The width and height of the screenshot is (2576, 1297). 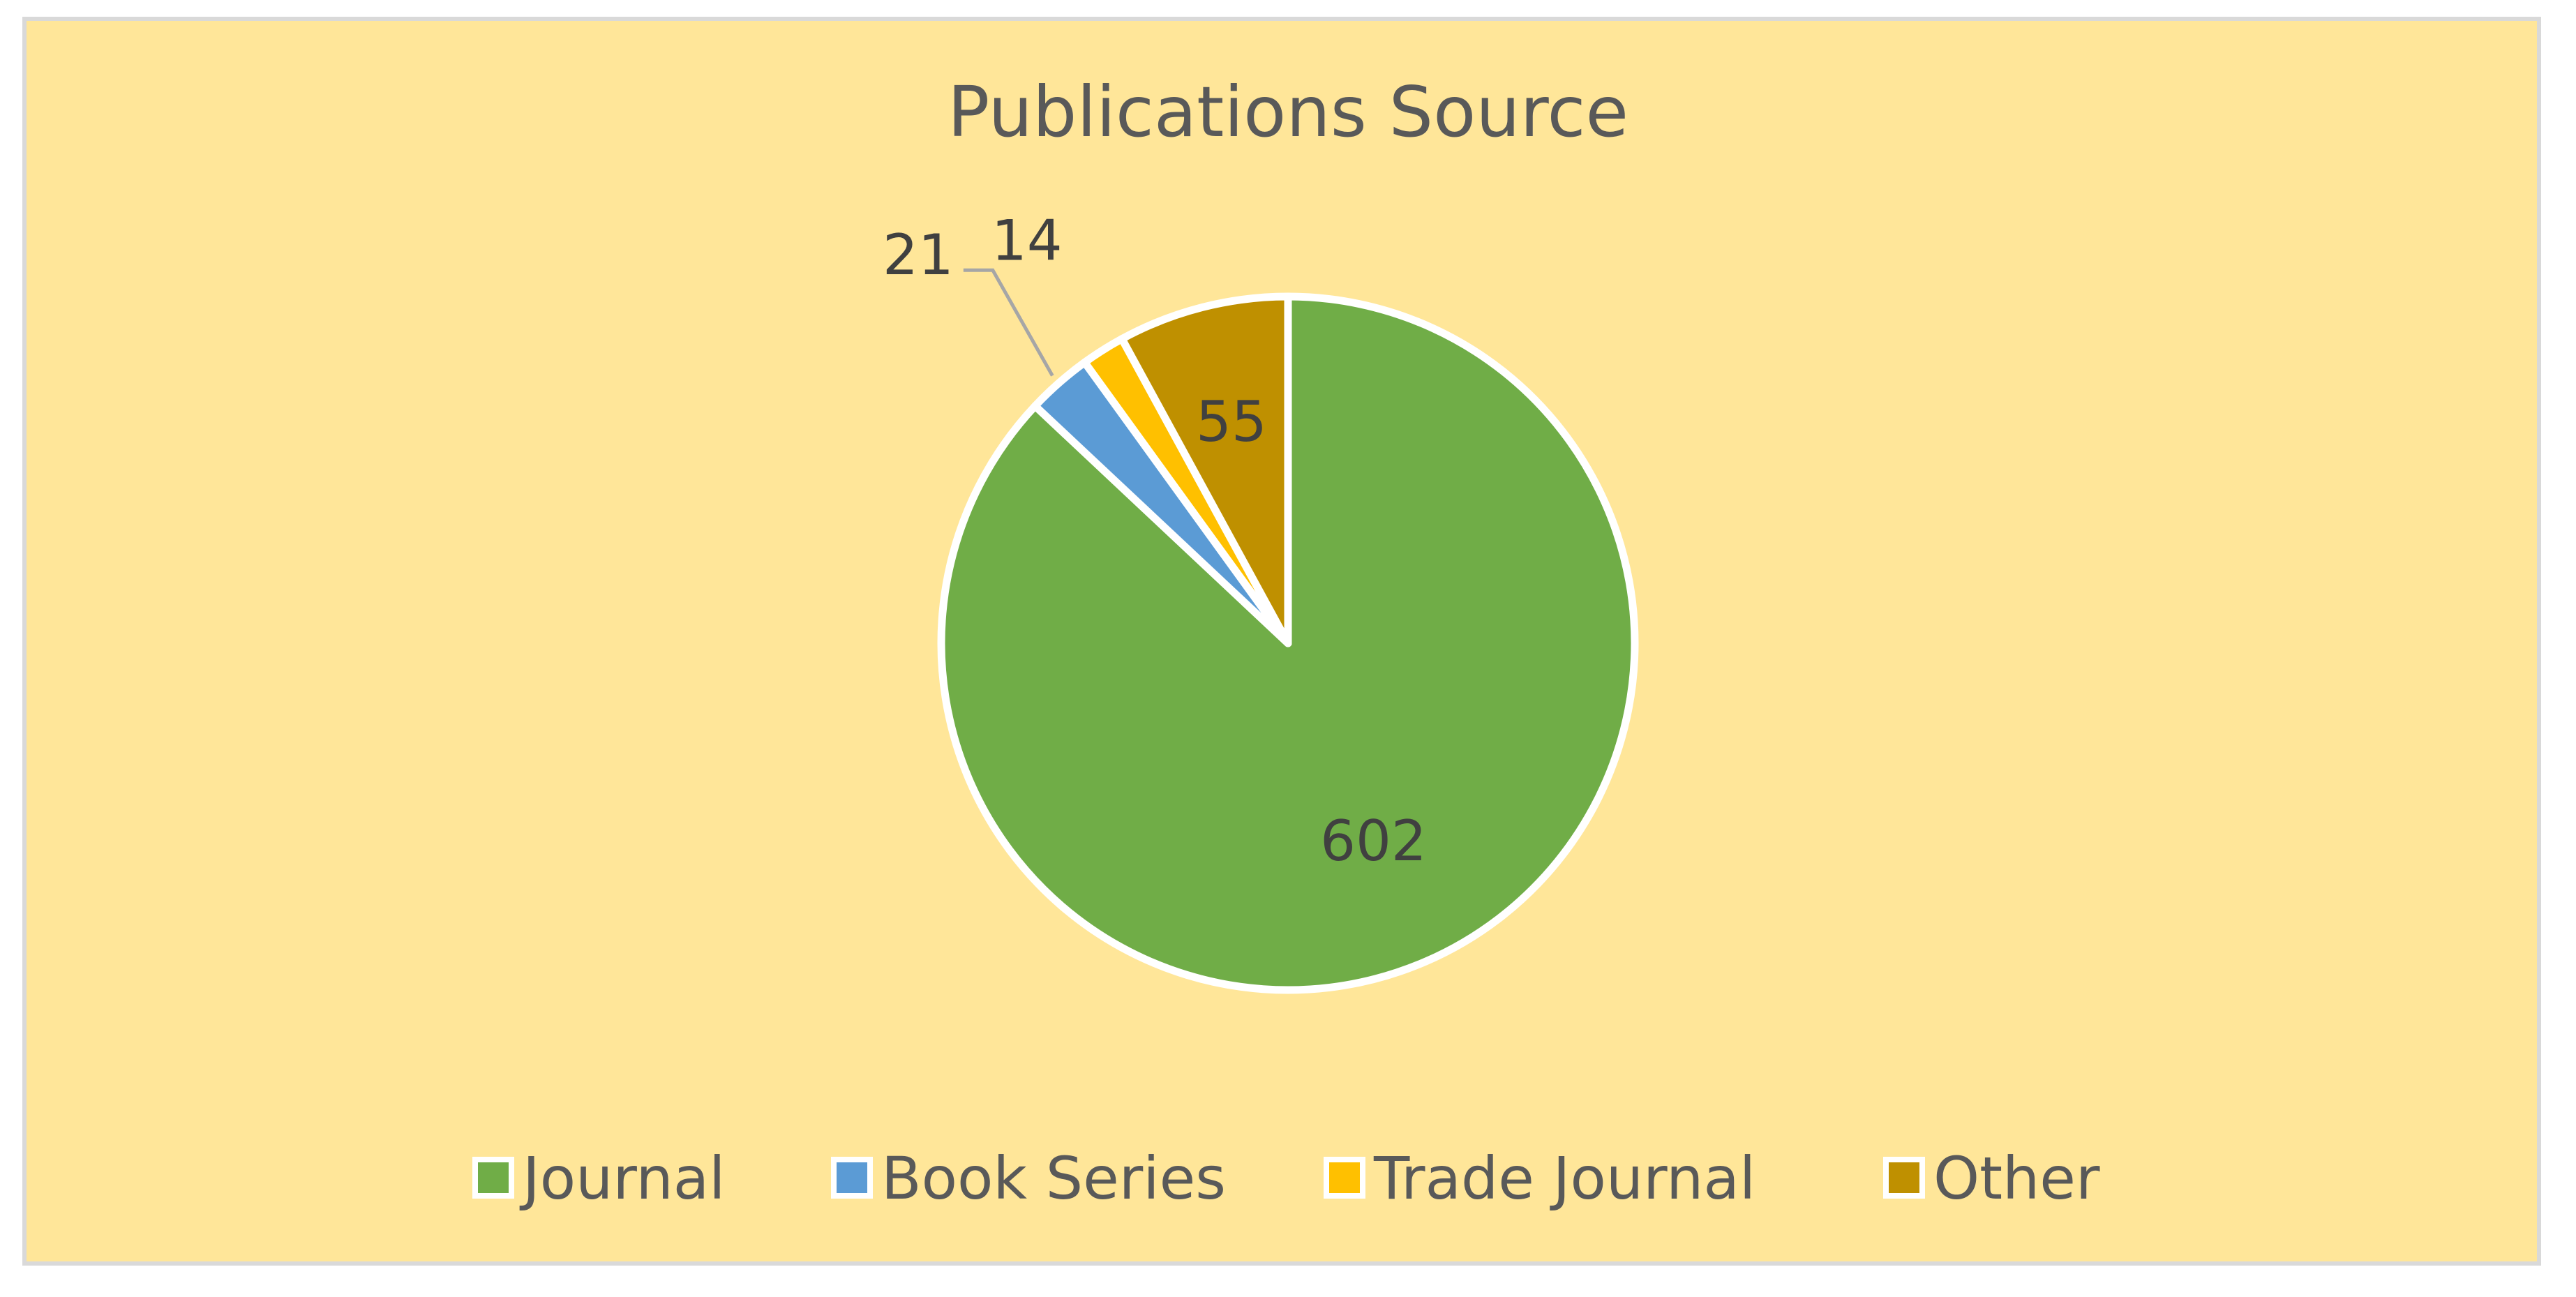 What do you see at coordinates (1344, 1178) in the screenshot?
I see `legend-swatch-trade-journal` at bounding box center [1344, 1178].